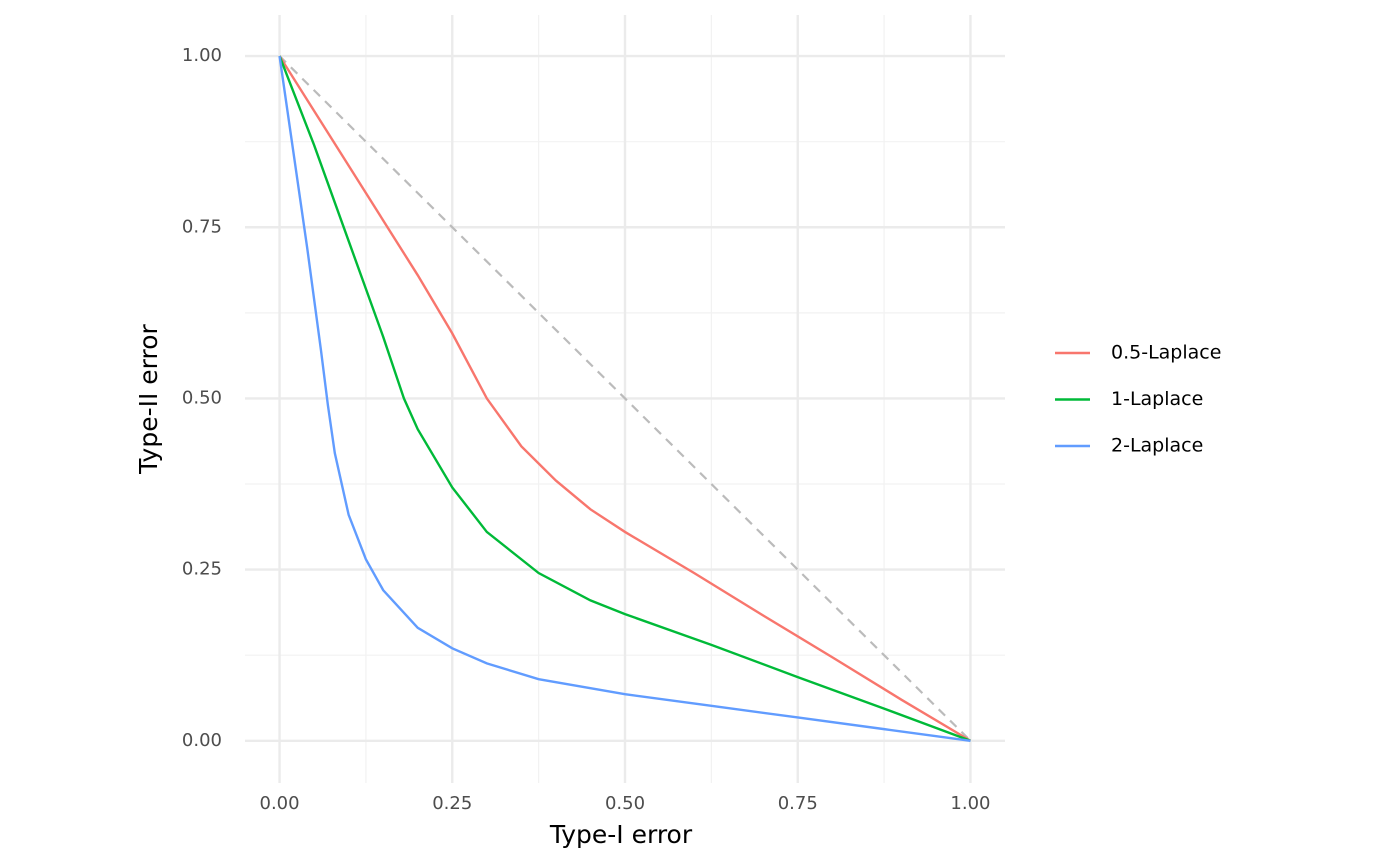 The width and height of the screenshot is (1400, 866). Describe the element at coordinates (202, 397) in the screenshot. I see `y-tick-label: 0.50` at that location.